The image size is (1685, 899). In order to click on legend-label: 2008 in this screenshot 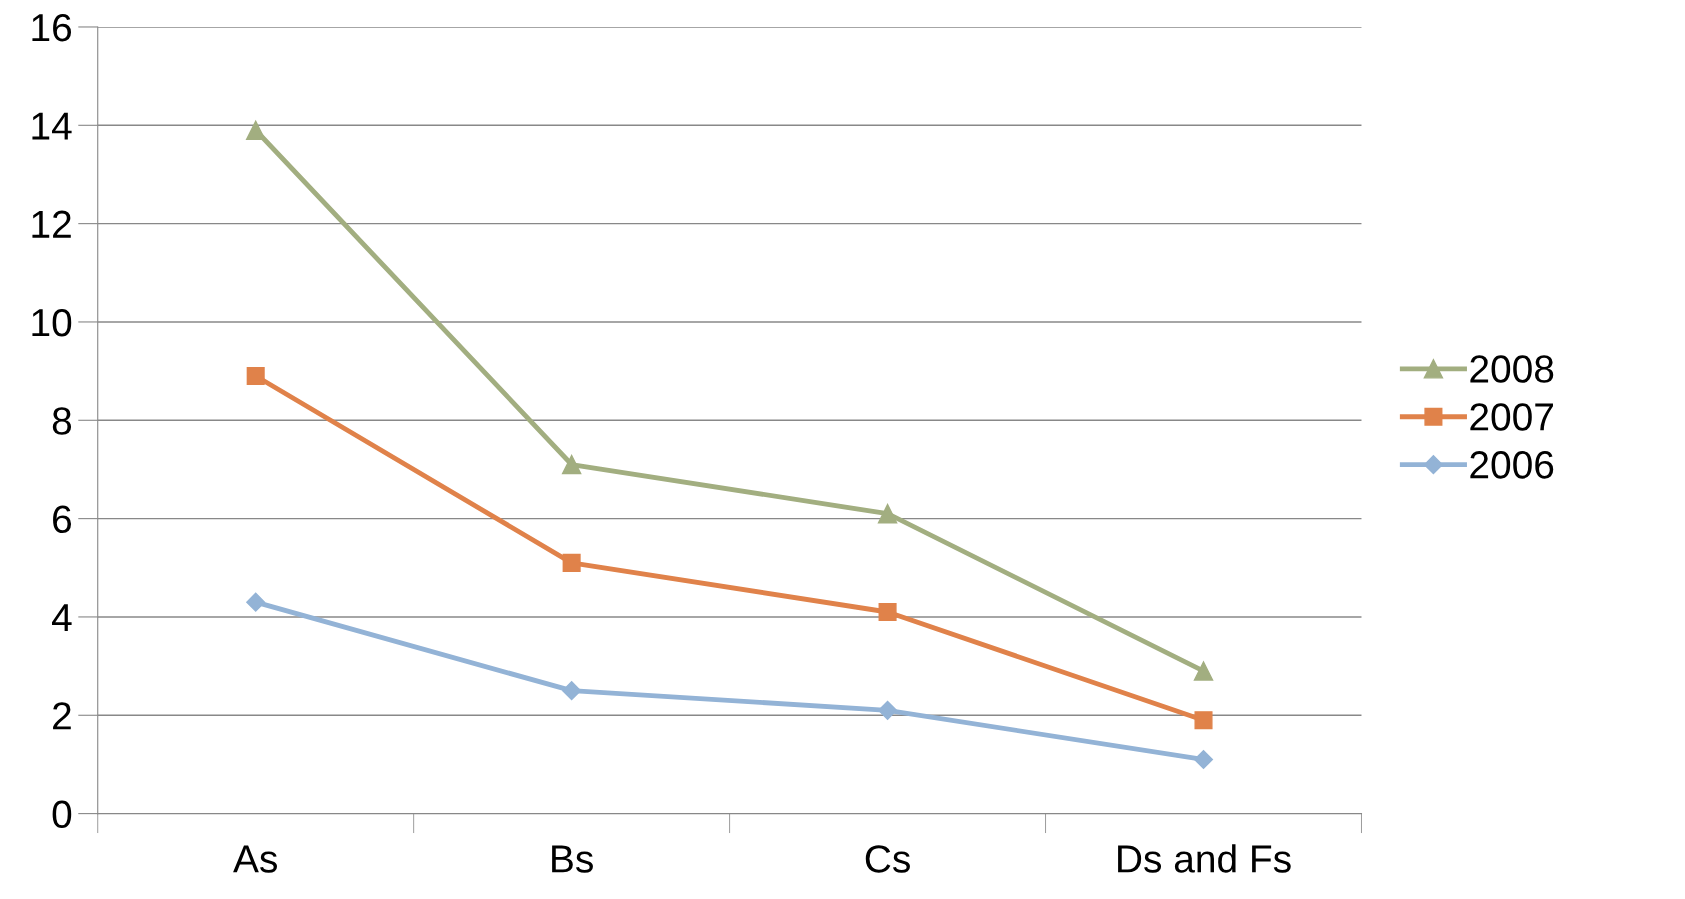, I will do `click(1512, 369)`.